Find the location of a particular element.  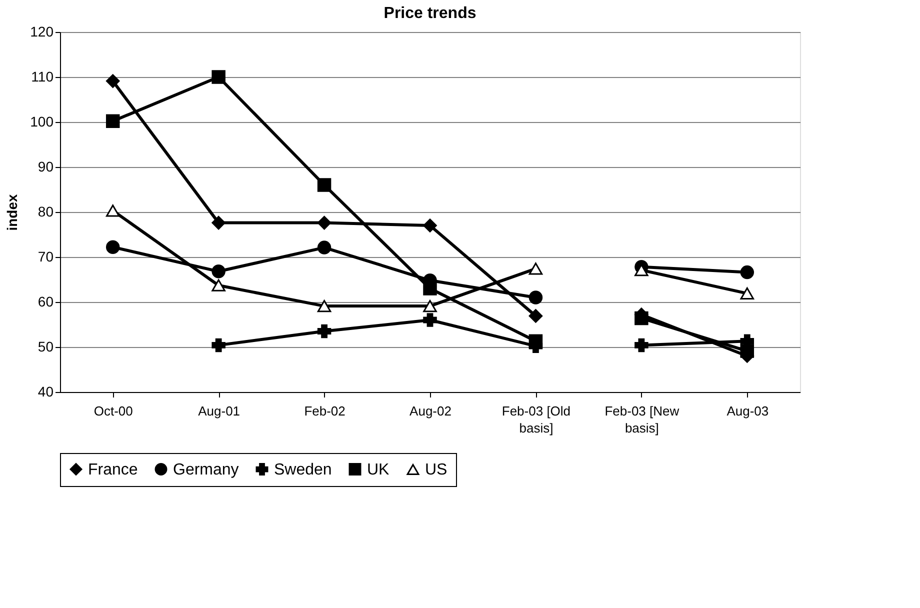

y-tick-label: 40 is located at coordinates (46, 392).